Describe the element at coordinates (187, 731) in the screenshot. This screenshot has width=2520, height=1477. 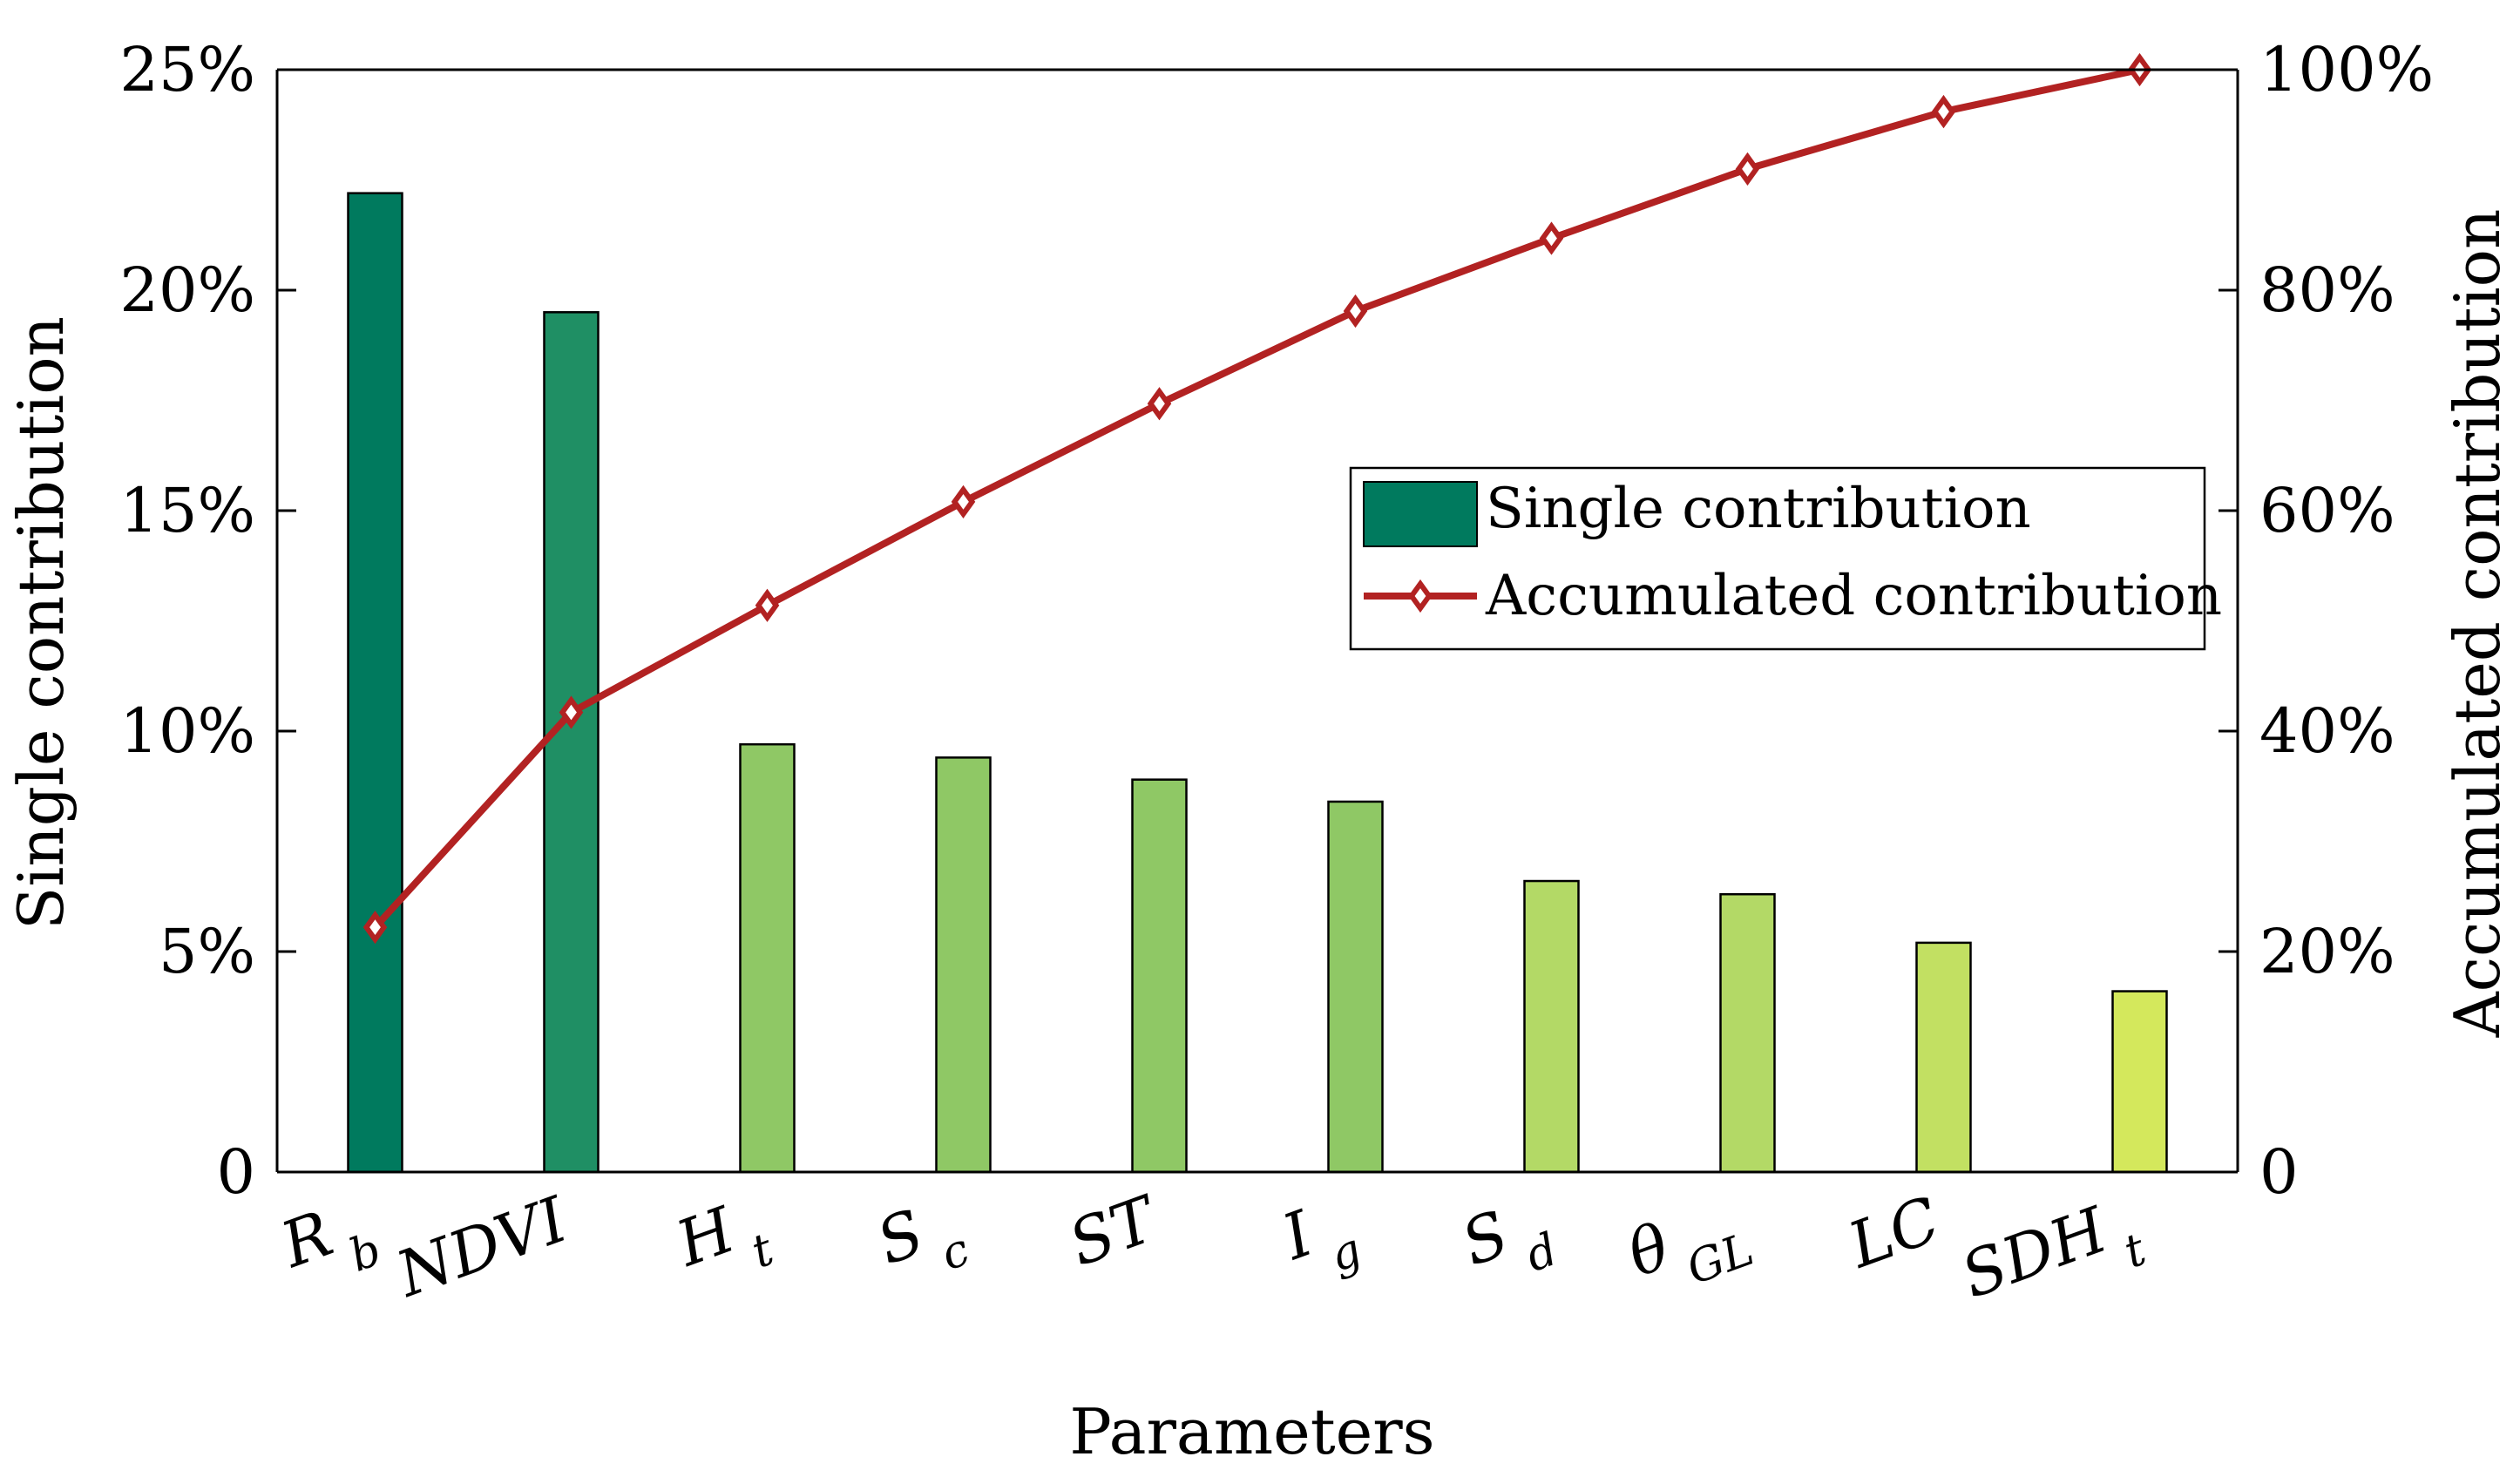
I see `left-tick-label: 10%` at that location.